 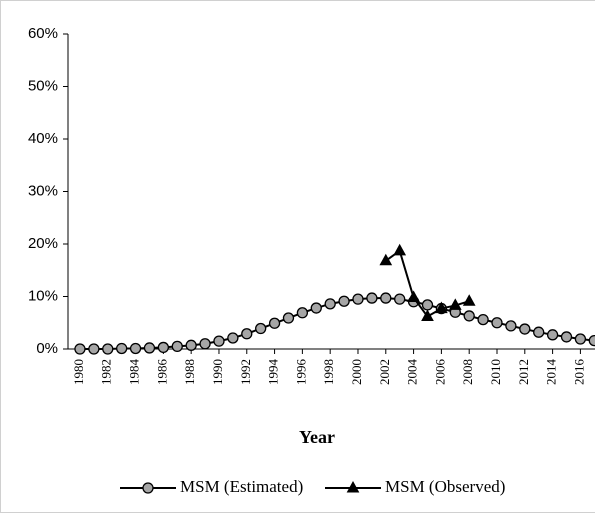 I want to click on x-tick-label: 1982, so click(x=106, y=372).